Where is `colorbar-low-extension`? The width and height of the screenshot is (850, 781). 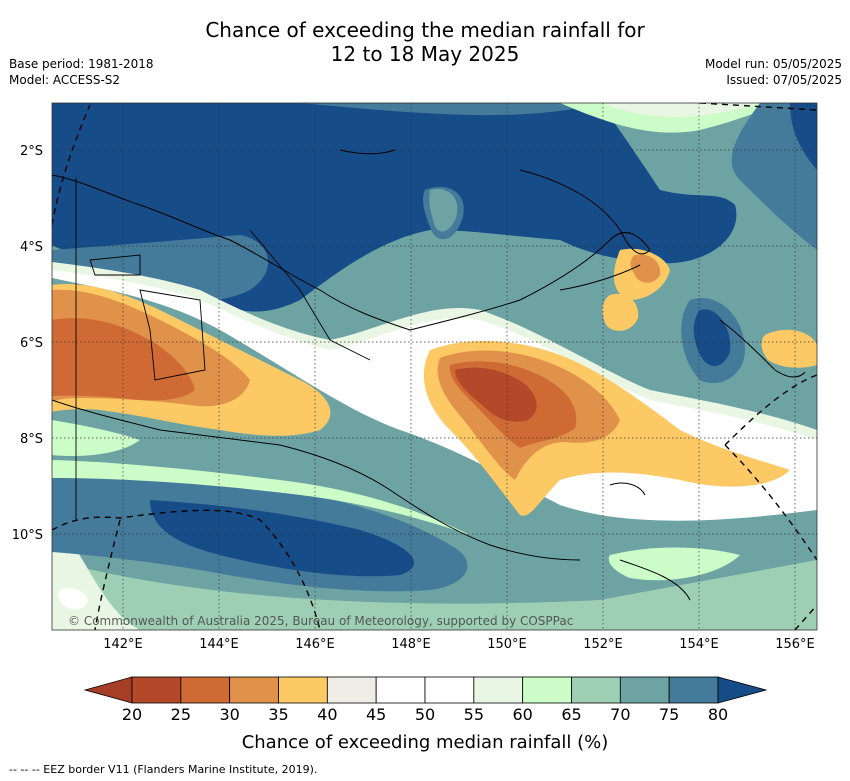 colorbar-low-extension is located at coordinates (108, 690).